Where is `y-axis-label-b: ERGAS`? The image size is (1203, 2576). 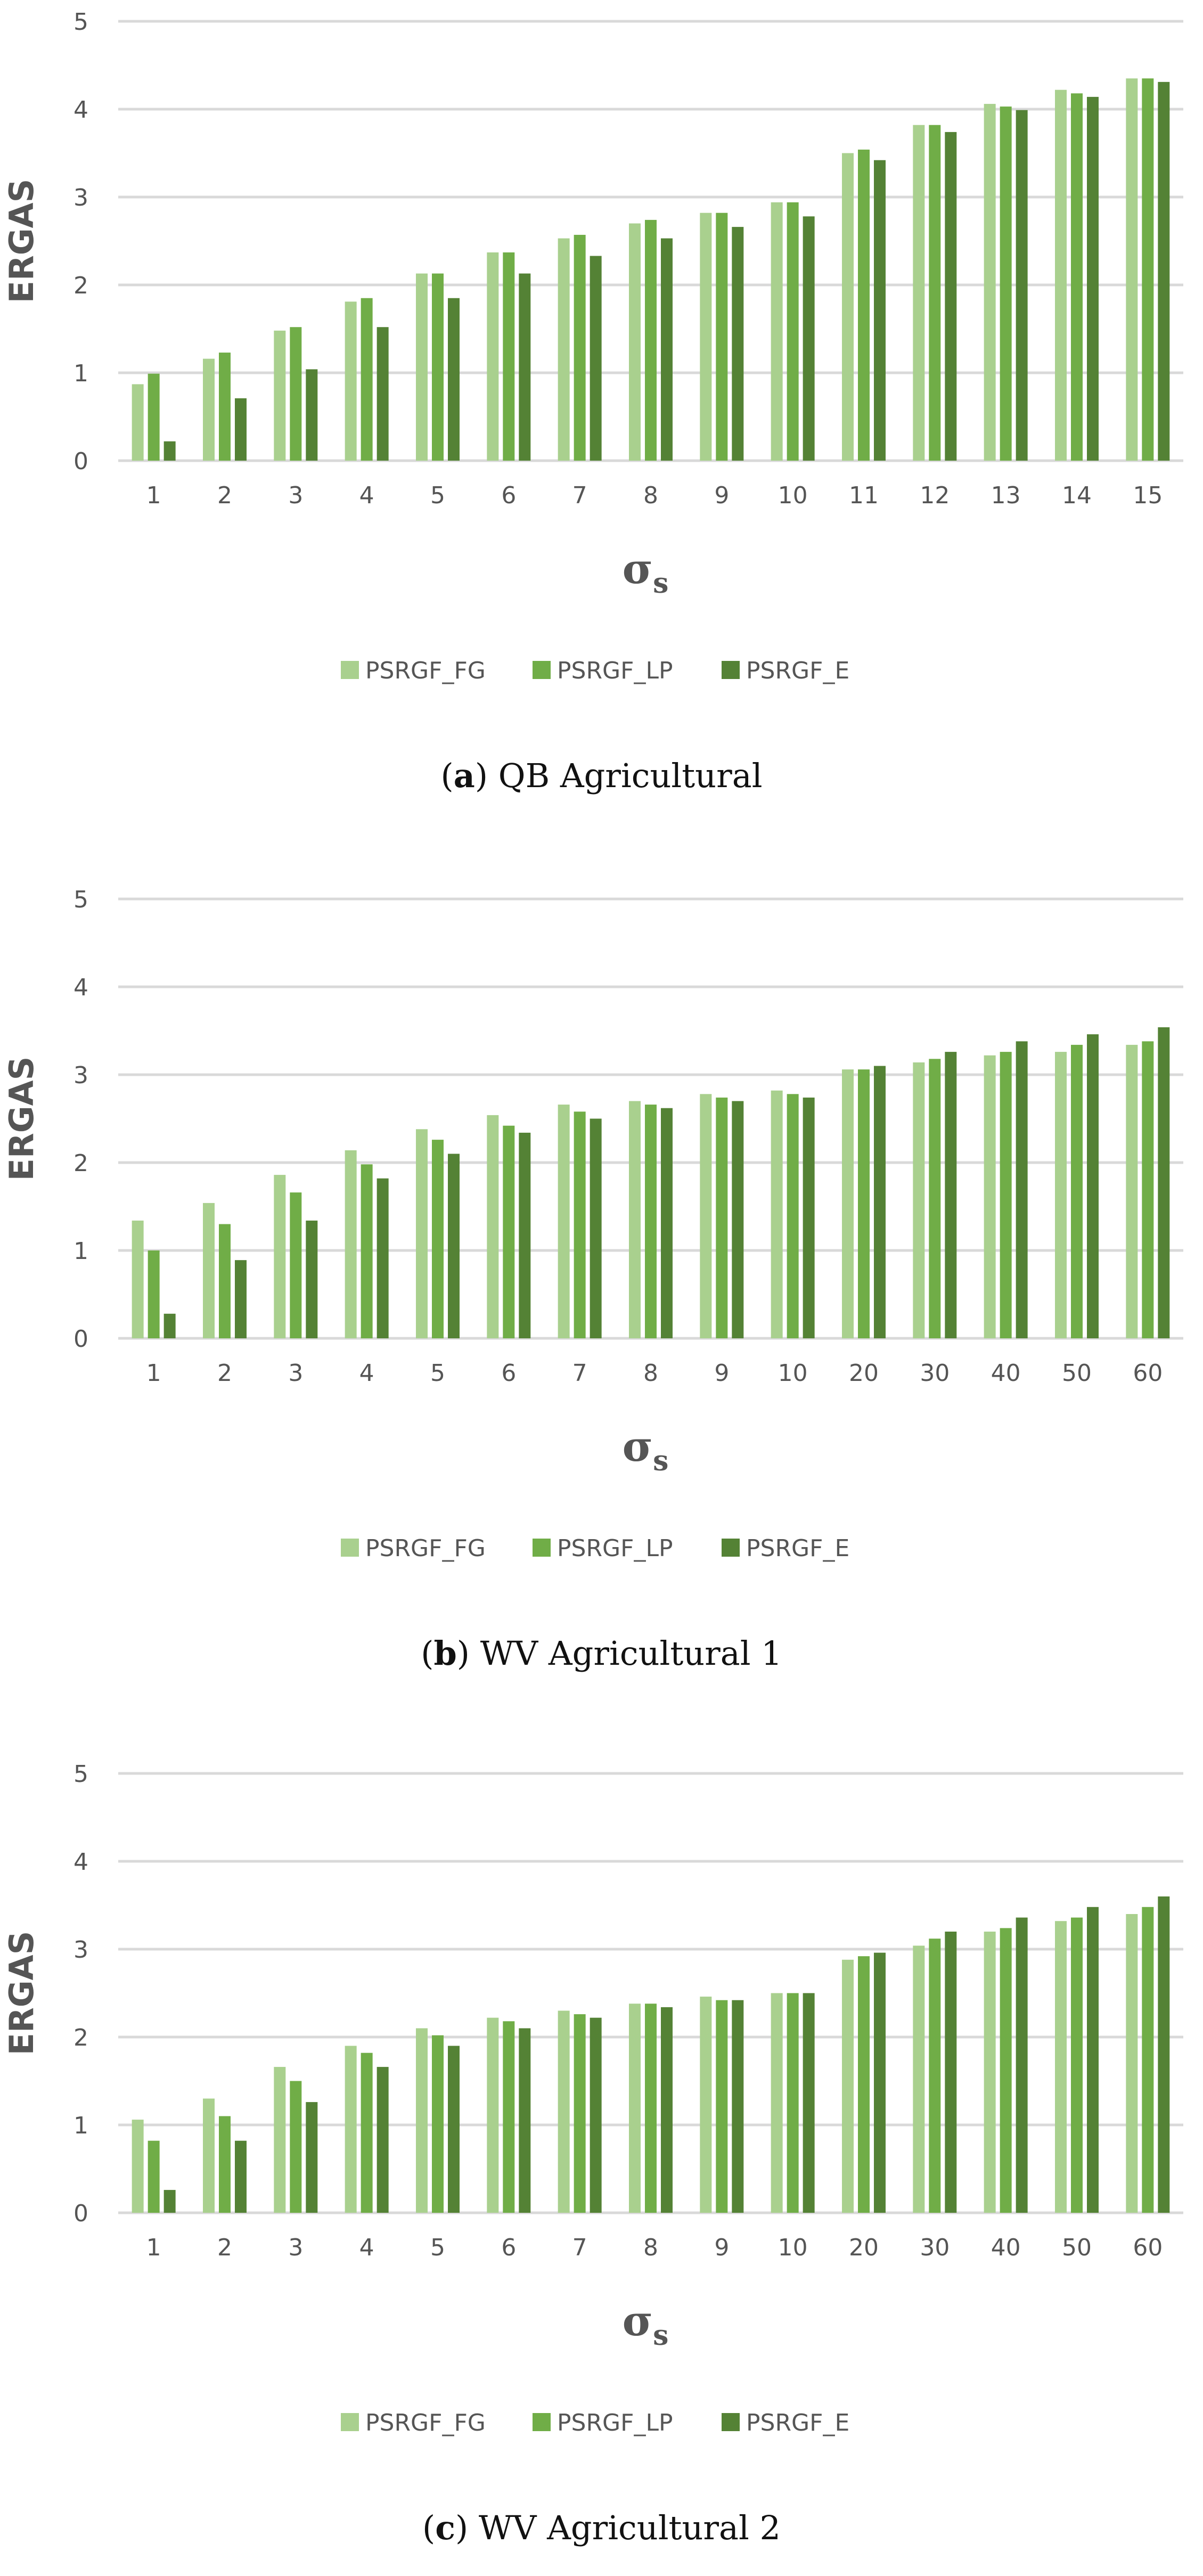 y-axis-label-b: ERGAS is located at coordinates (21, 1119).